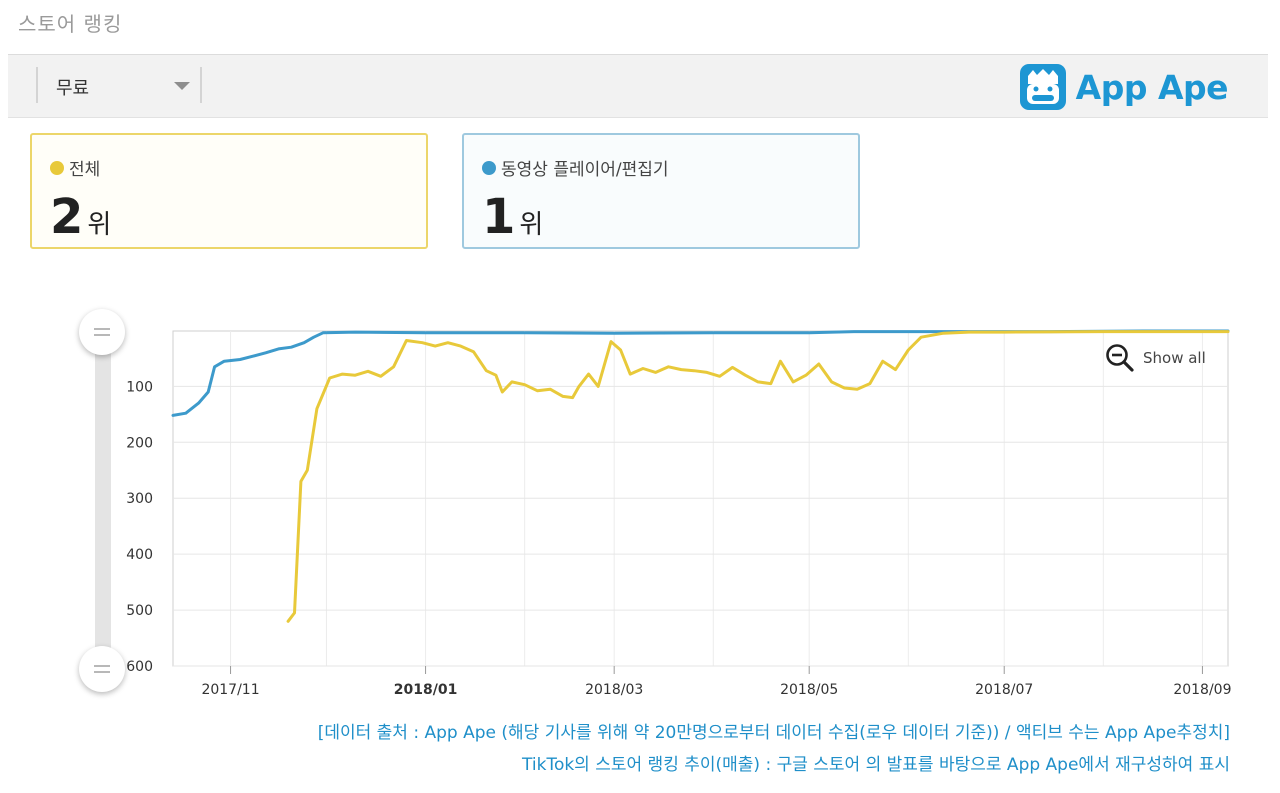  I want to click on app-ape-logo: App Ape, so click(1123, 87).